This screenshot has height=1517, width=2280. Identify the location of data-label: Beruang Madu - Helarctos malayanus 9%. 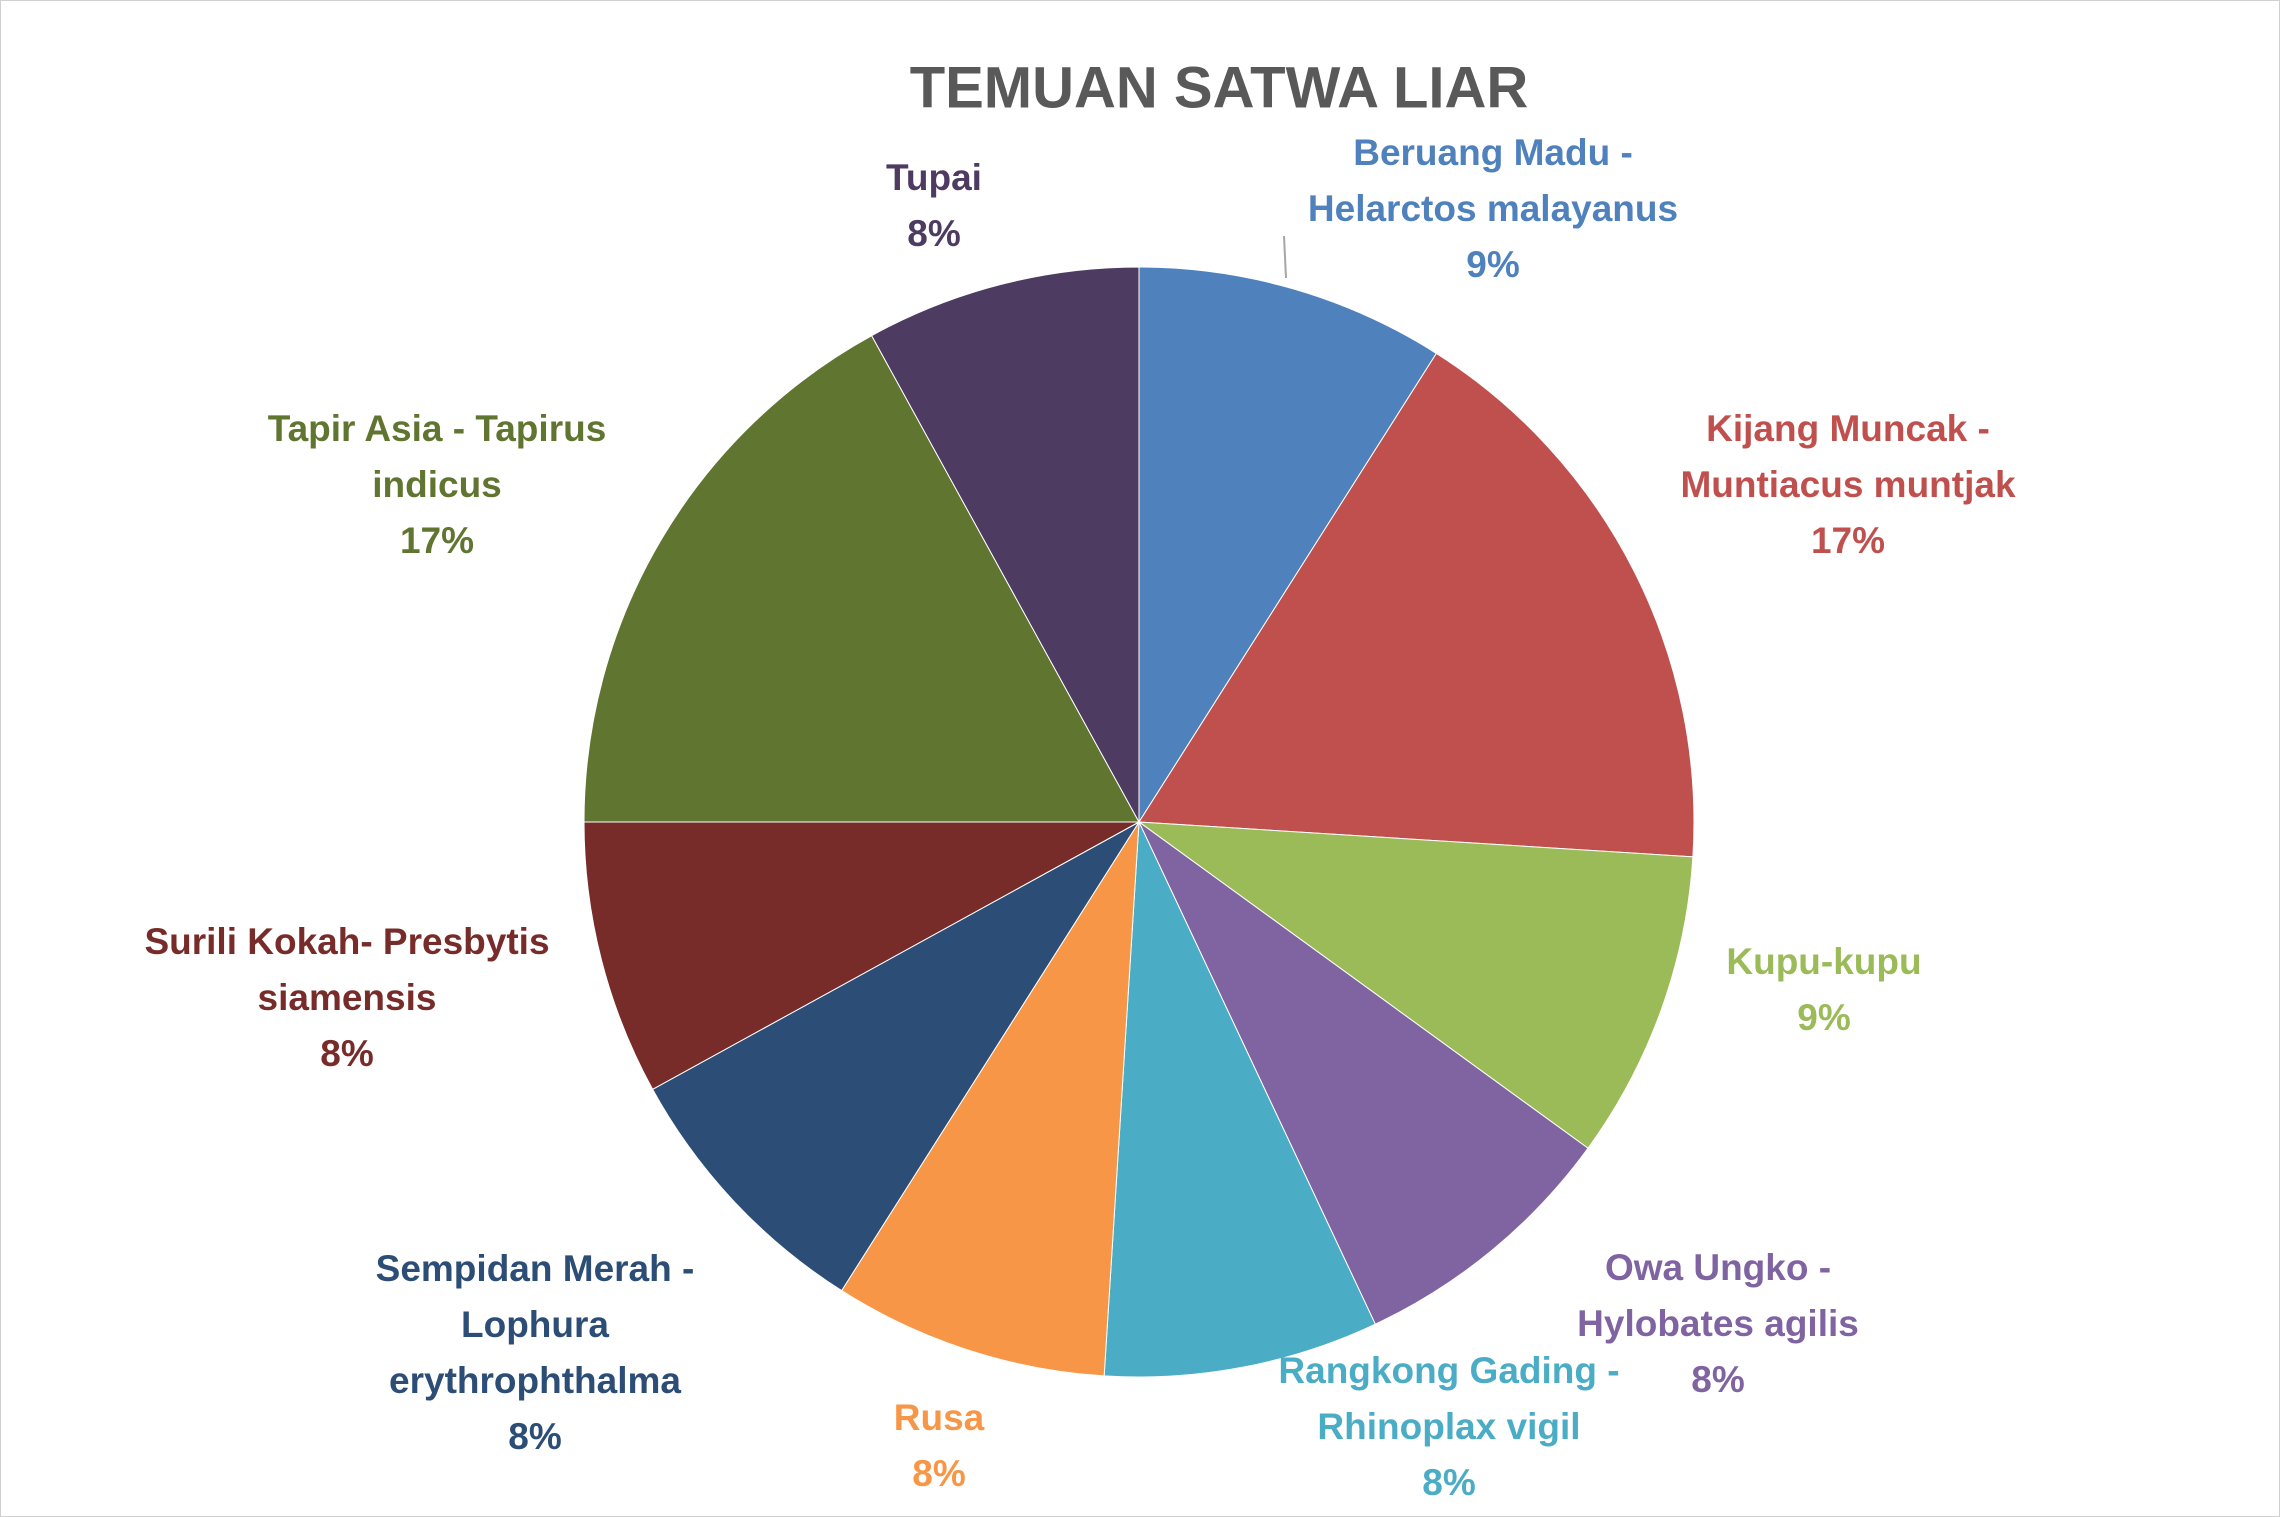
(1493, 209).